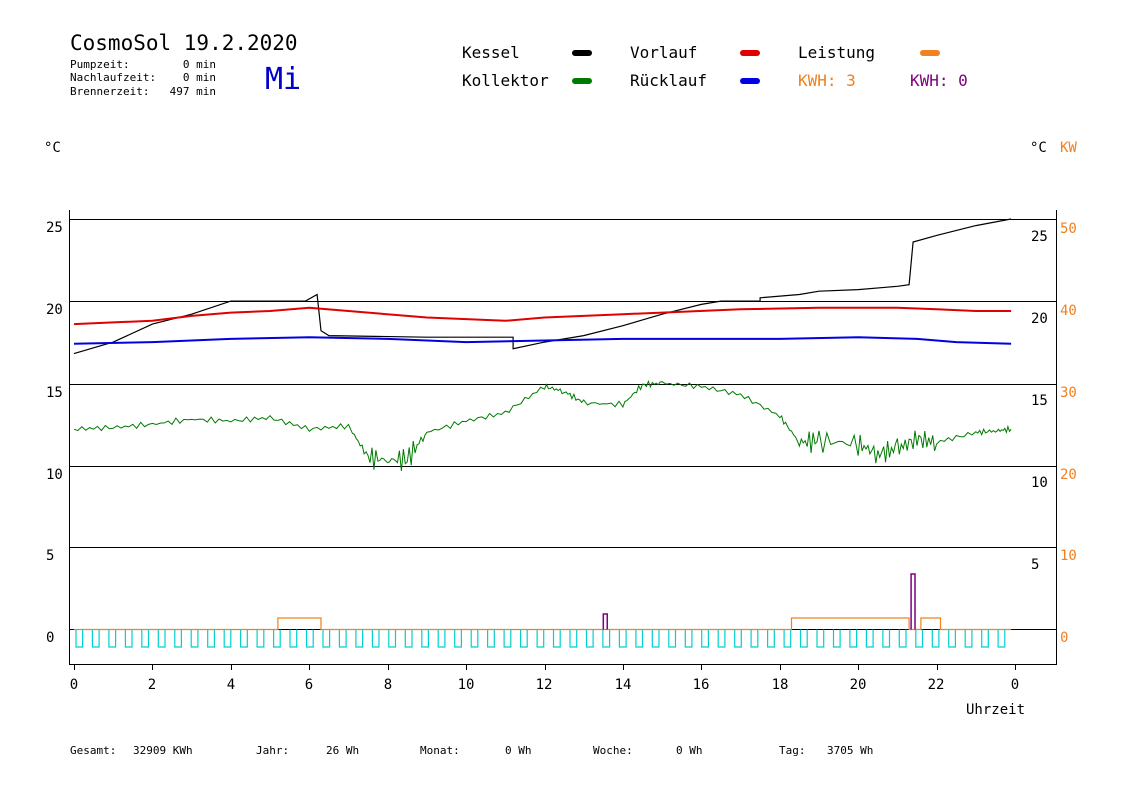  I want to click on x-tick-label: 18, so click(780, 685).